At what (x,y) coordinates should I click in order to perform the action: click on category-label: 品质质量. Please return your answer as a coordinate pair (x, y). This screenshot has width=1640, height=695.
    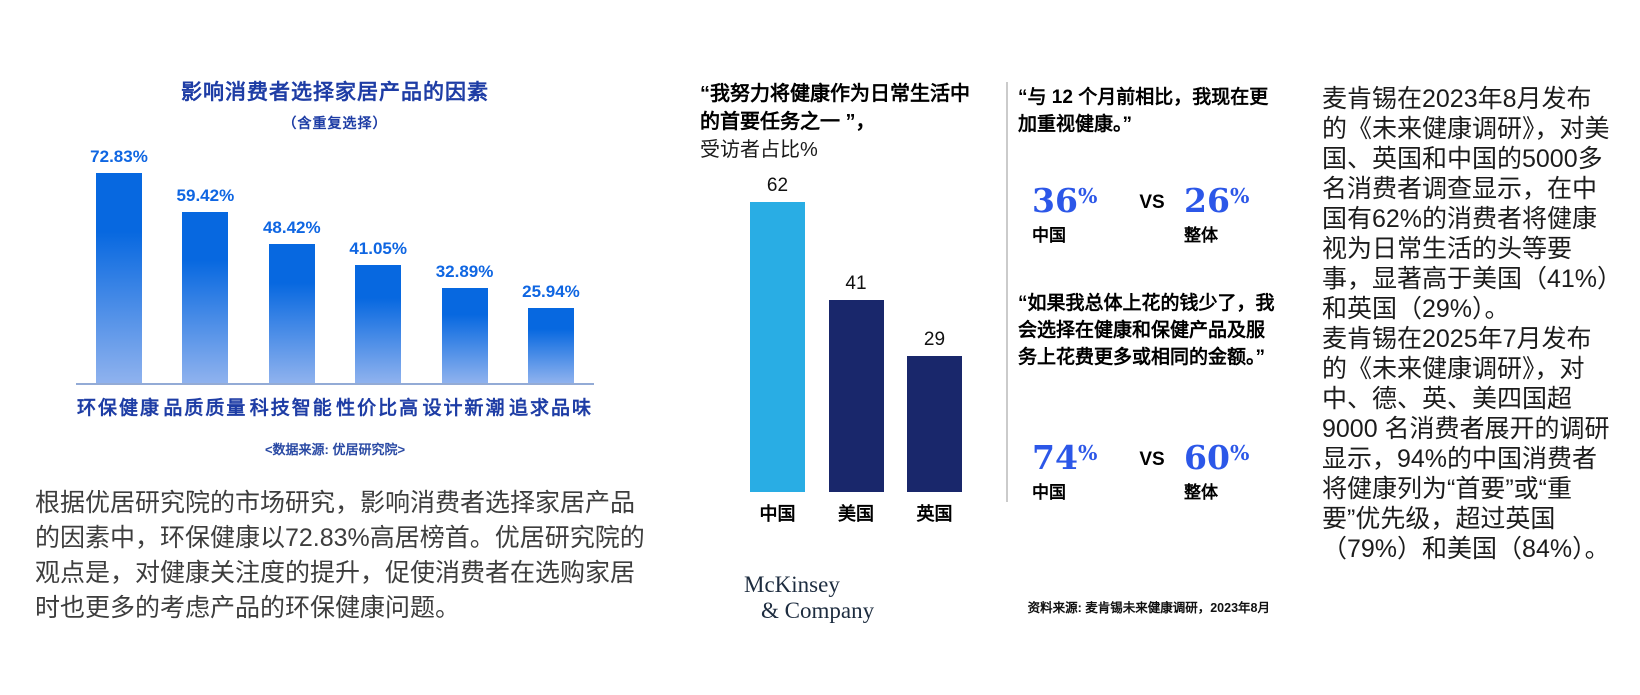
    Looking at the image, I should click on (205, 408).